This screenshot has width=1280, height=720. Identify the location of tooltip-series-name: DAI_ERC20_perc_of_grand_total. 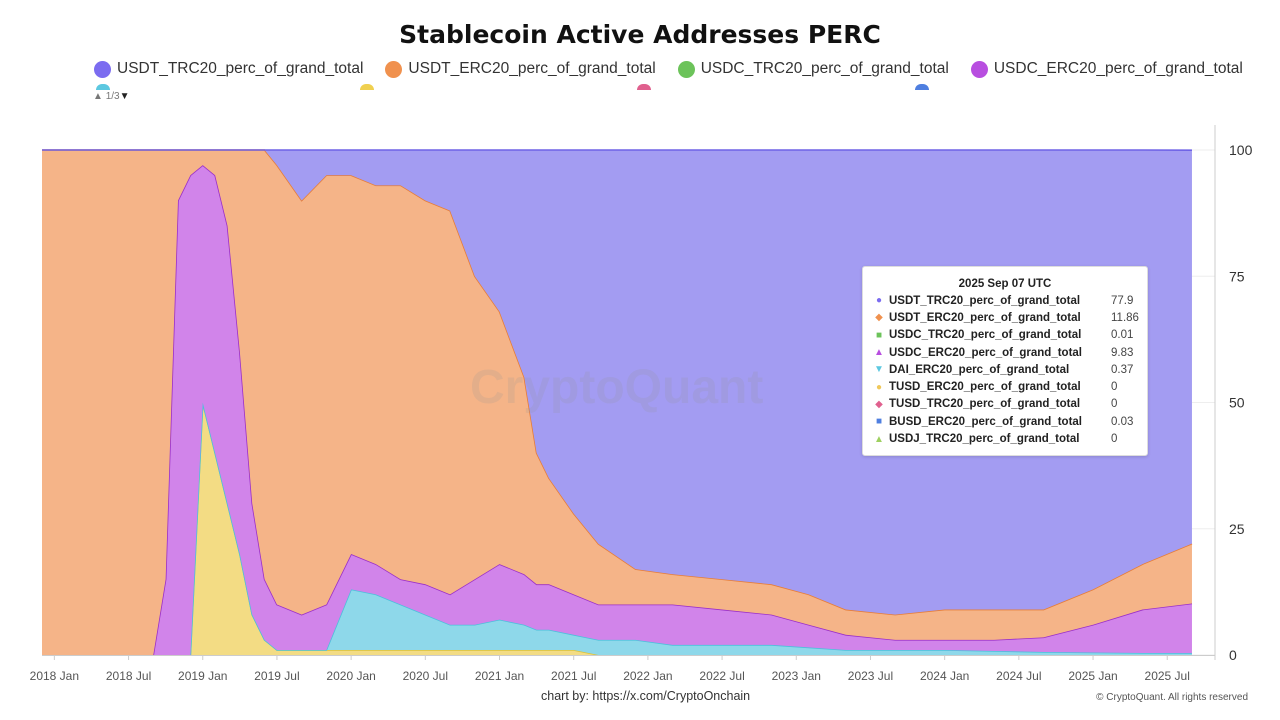
(979, 369).